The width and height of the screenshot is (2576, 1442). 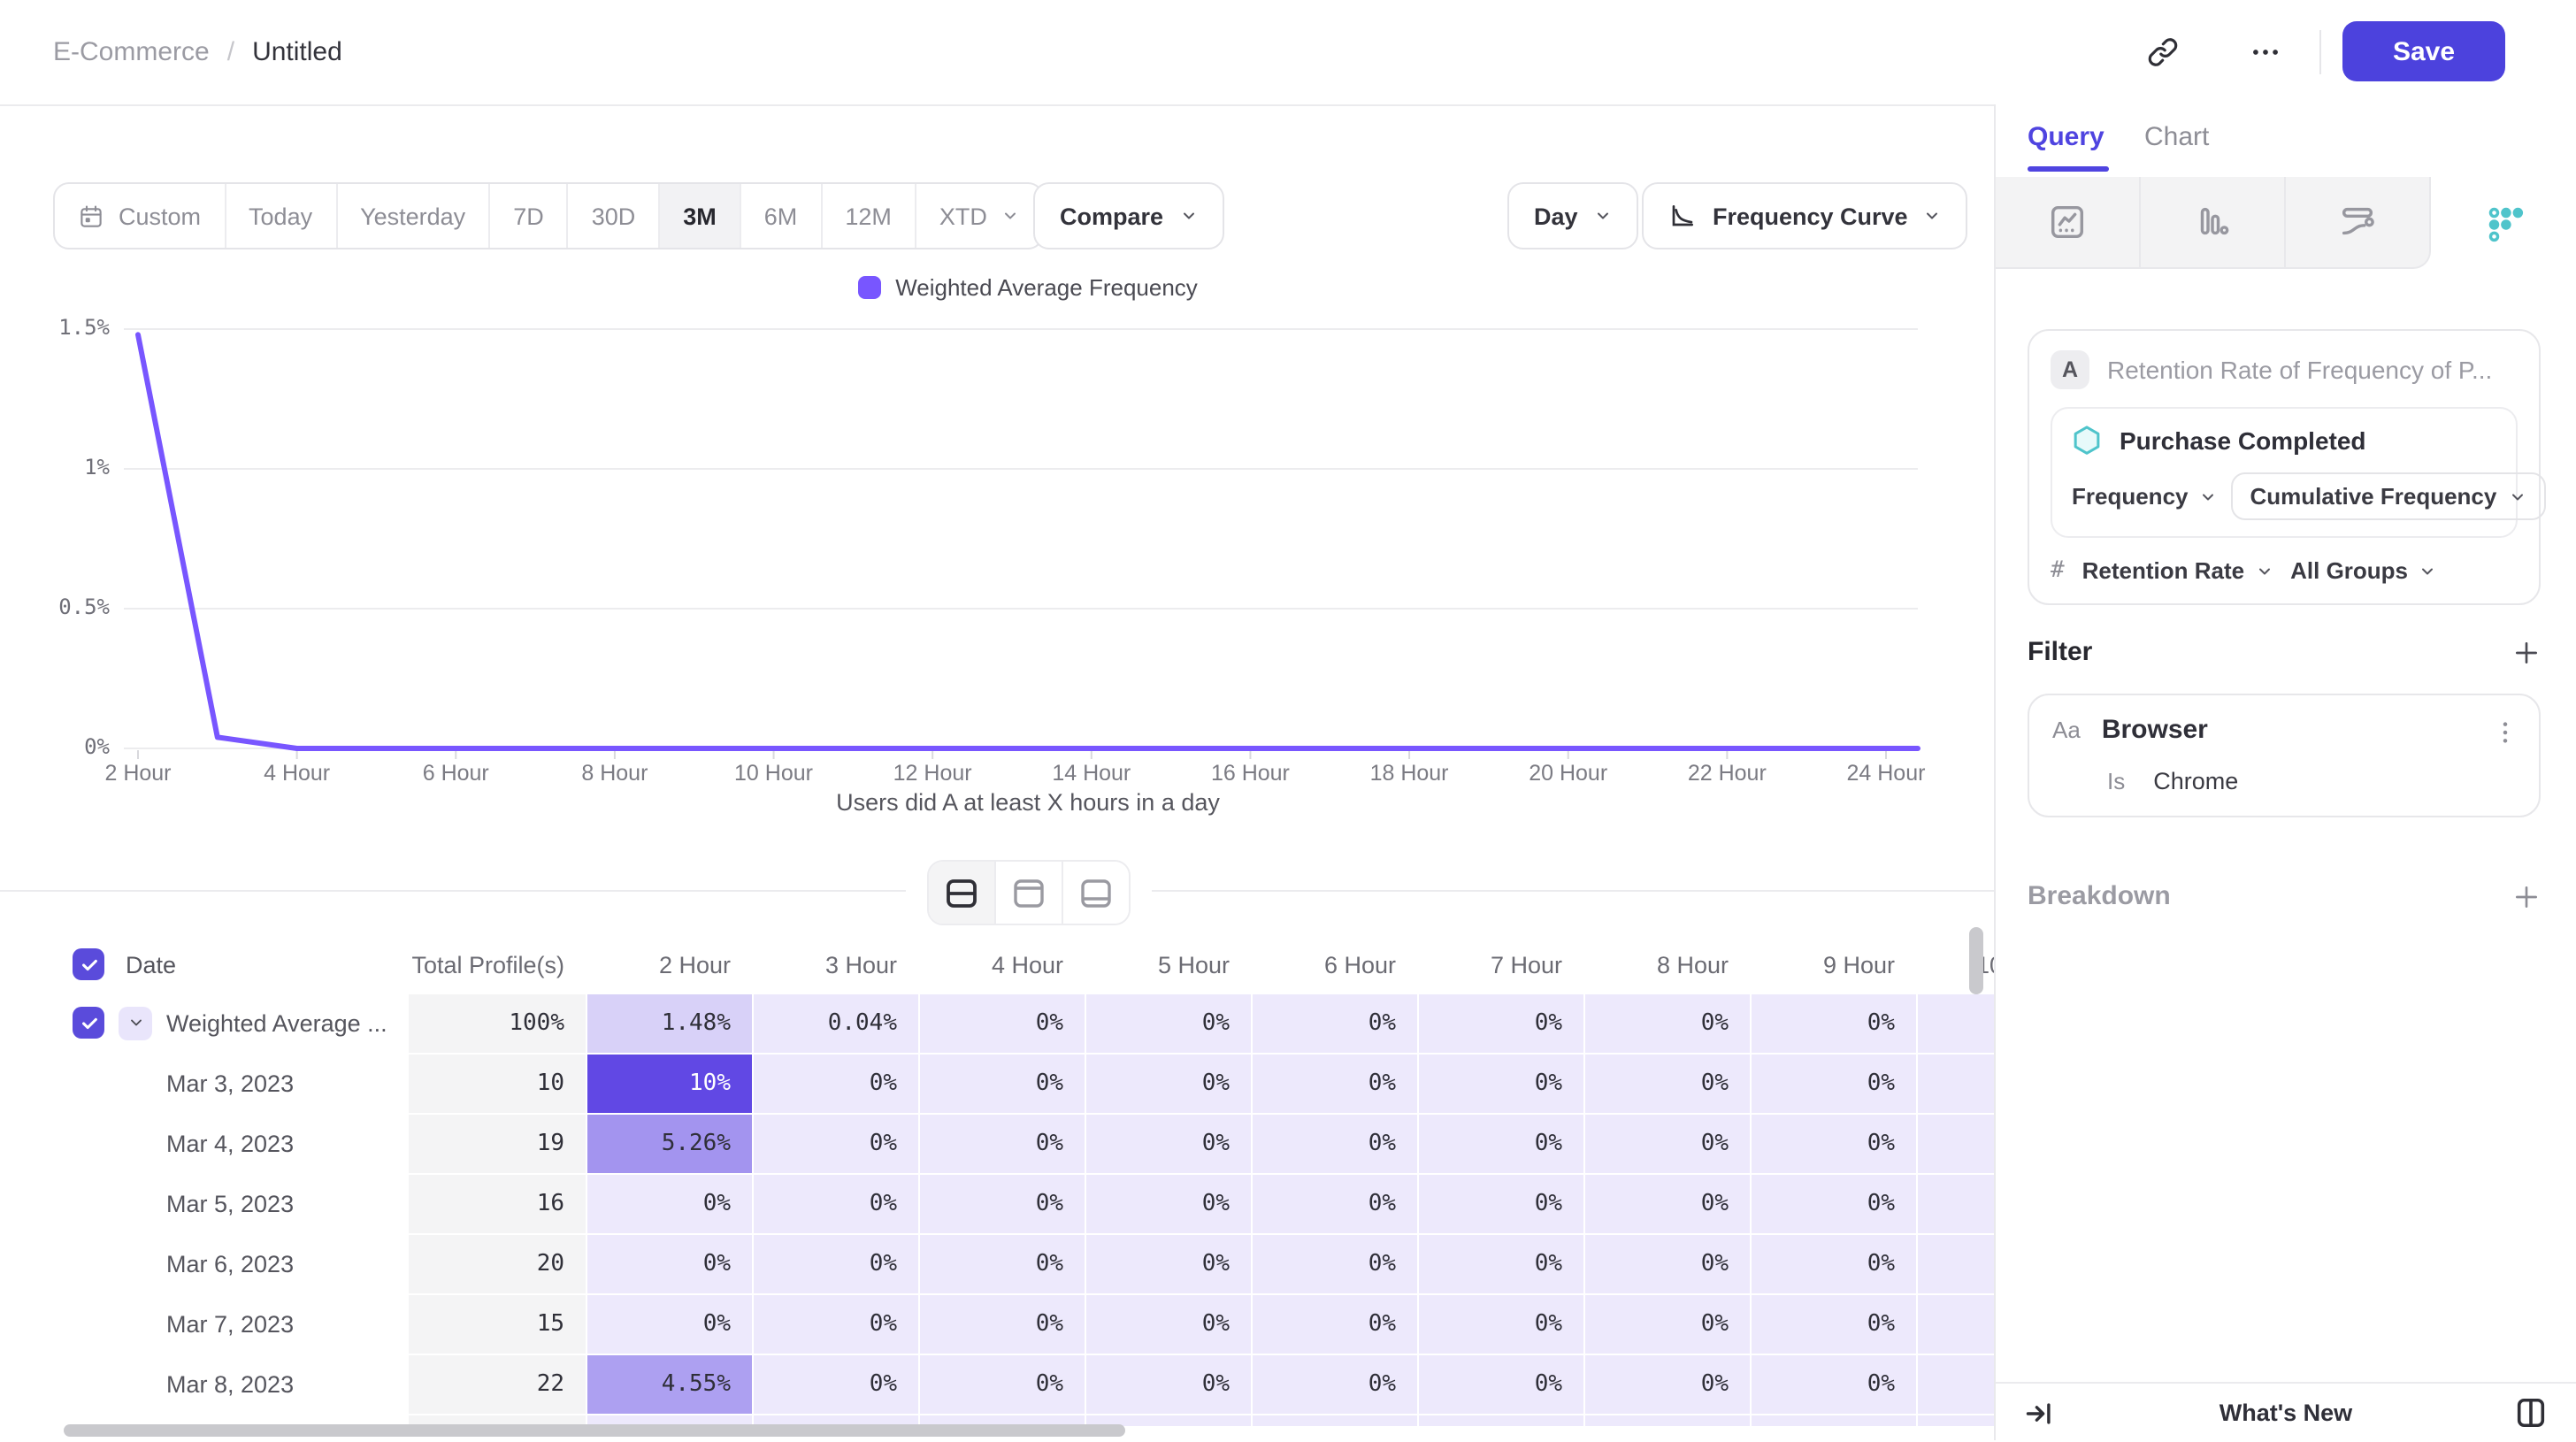 What do you see at coordinates (2066, 137) in the screenshot?
I see `tab-query: Query` at bounding box center [2066, 137].